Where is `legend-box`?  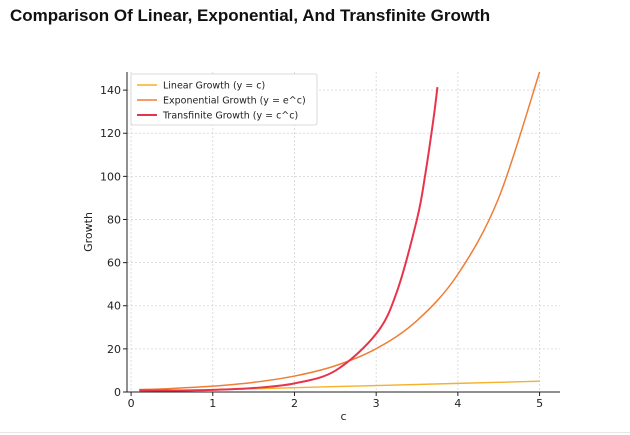 legend-box is located at coordinates (224, 99).